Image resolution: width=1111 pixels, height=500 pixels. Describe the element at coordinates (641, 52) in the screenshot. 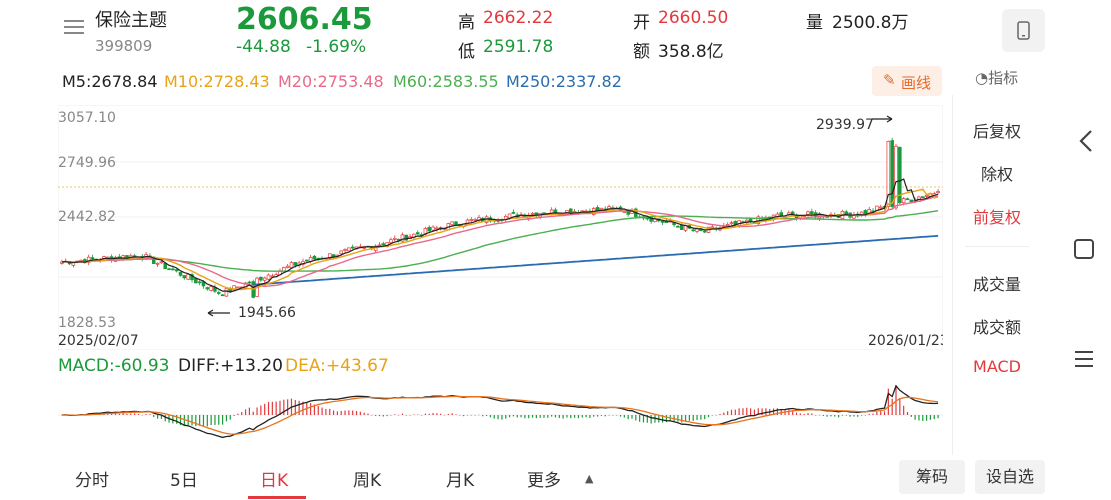

I see `amount-label: 额` at that location.